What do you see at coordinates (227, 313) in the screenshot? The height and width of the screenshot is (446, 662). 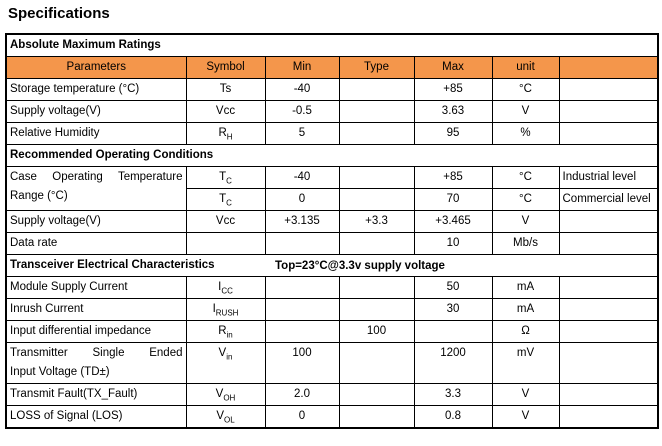 I see `symbol-subscript: RUSH` at bounding box center [227, 313].